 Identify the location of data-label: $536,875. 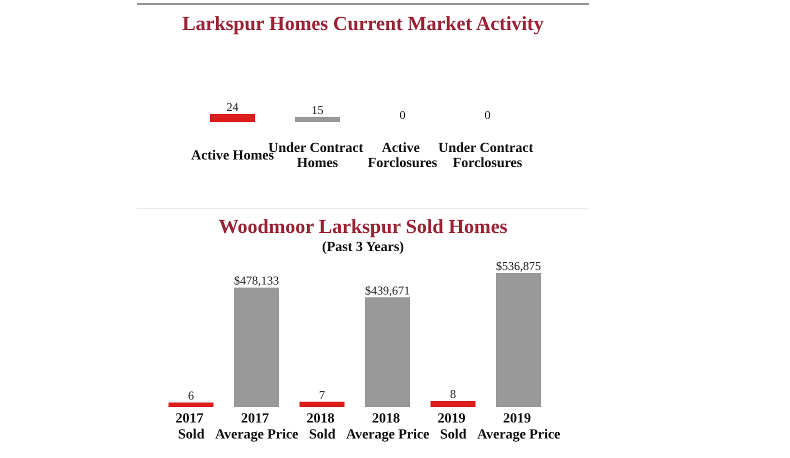
(518, 266).